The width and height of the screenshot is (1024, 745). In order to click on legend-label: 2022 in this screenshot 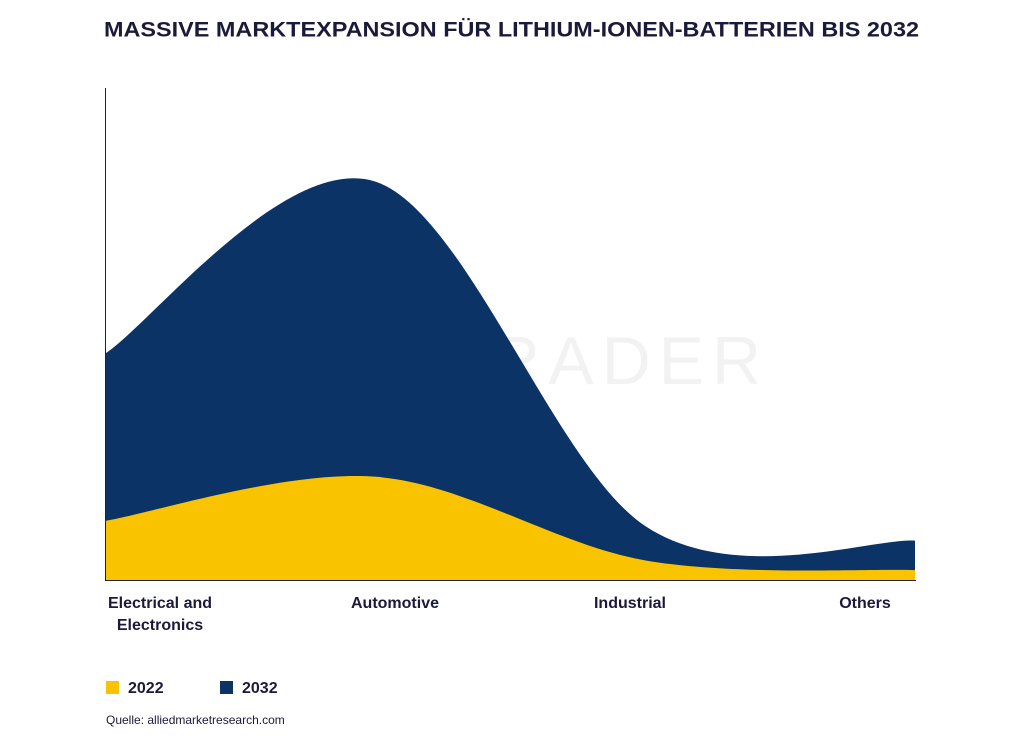, I will do `click(146, 688)`.